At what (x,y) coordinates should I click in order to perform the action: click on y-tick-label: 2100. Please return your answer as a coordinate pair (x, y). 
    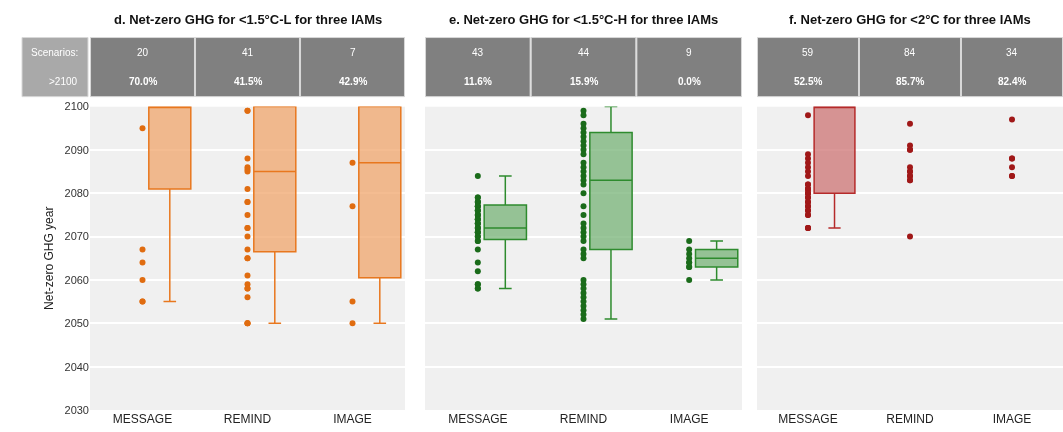
    Looking at the image, I should click on (76, 106).